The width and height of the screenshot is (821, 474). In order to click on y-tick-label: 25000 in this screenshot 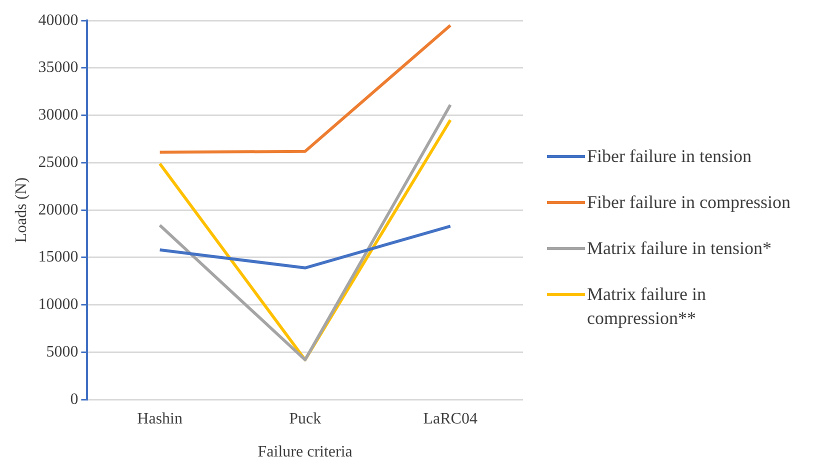, I will do `click(58, 162)`.